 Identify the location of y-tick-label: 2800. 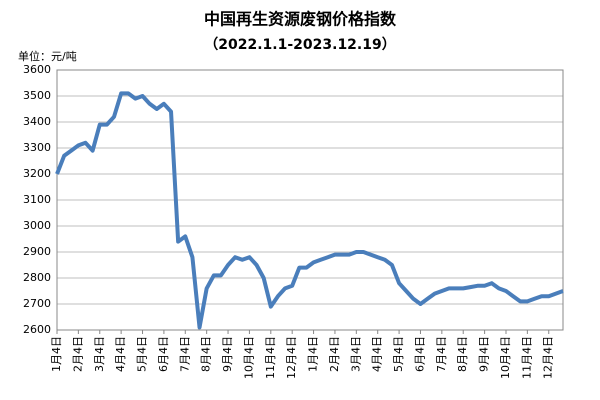
(37, 277).